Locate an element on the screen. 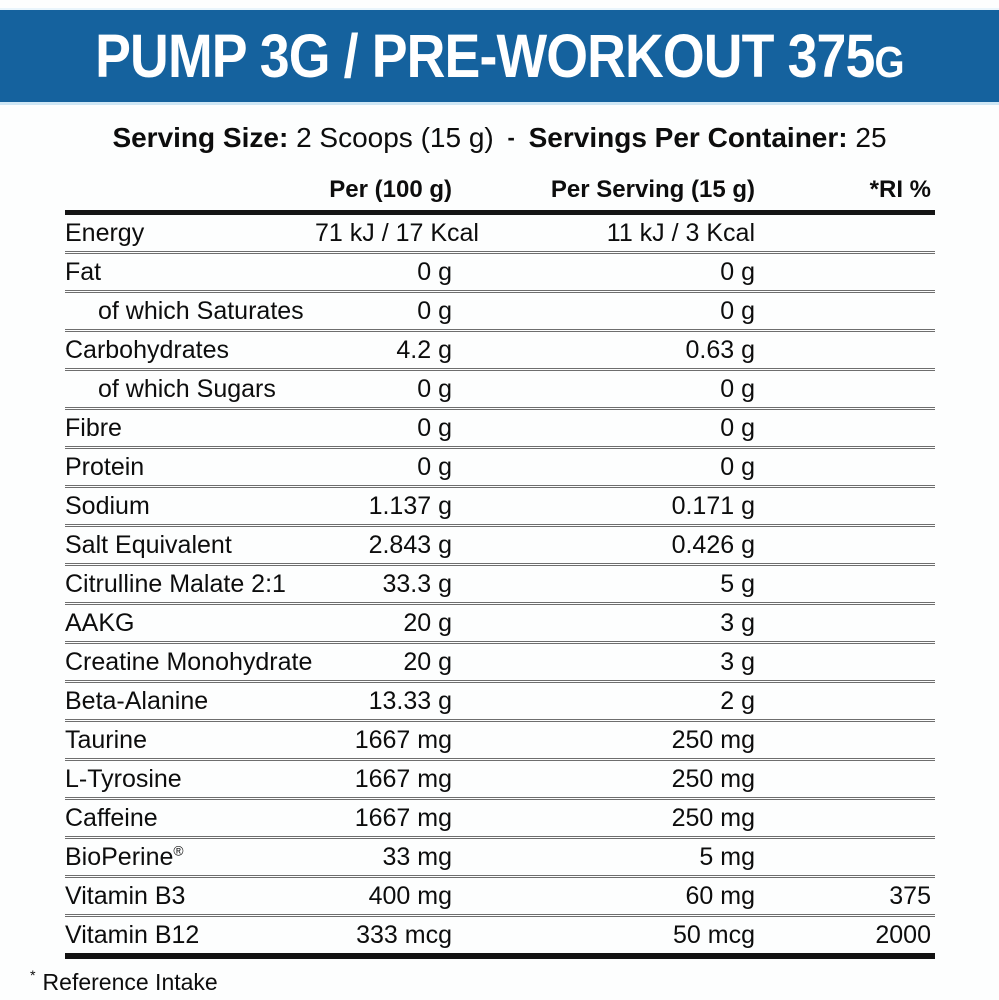 This screenshot has height=1000, width=999. per-serving-value: 11 kJ / 3 Kcal is located at coordinates (680, 233).